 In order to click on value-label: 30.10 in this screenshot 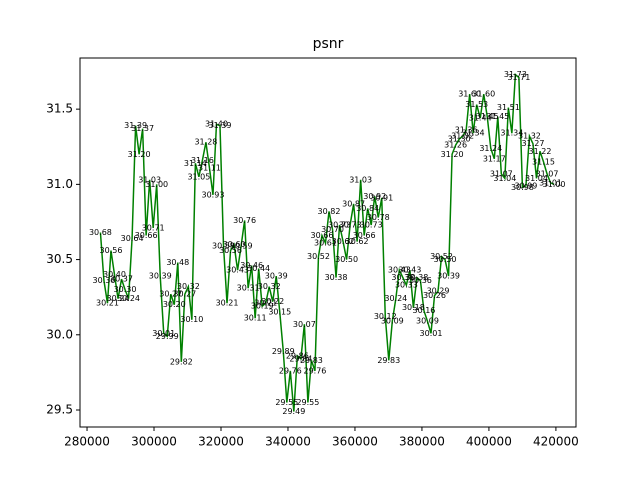, I will do `click(191, 319)`.